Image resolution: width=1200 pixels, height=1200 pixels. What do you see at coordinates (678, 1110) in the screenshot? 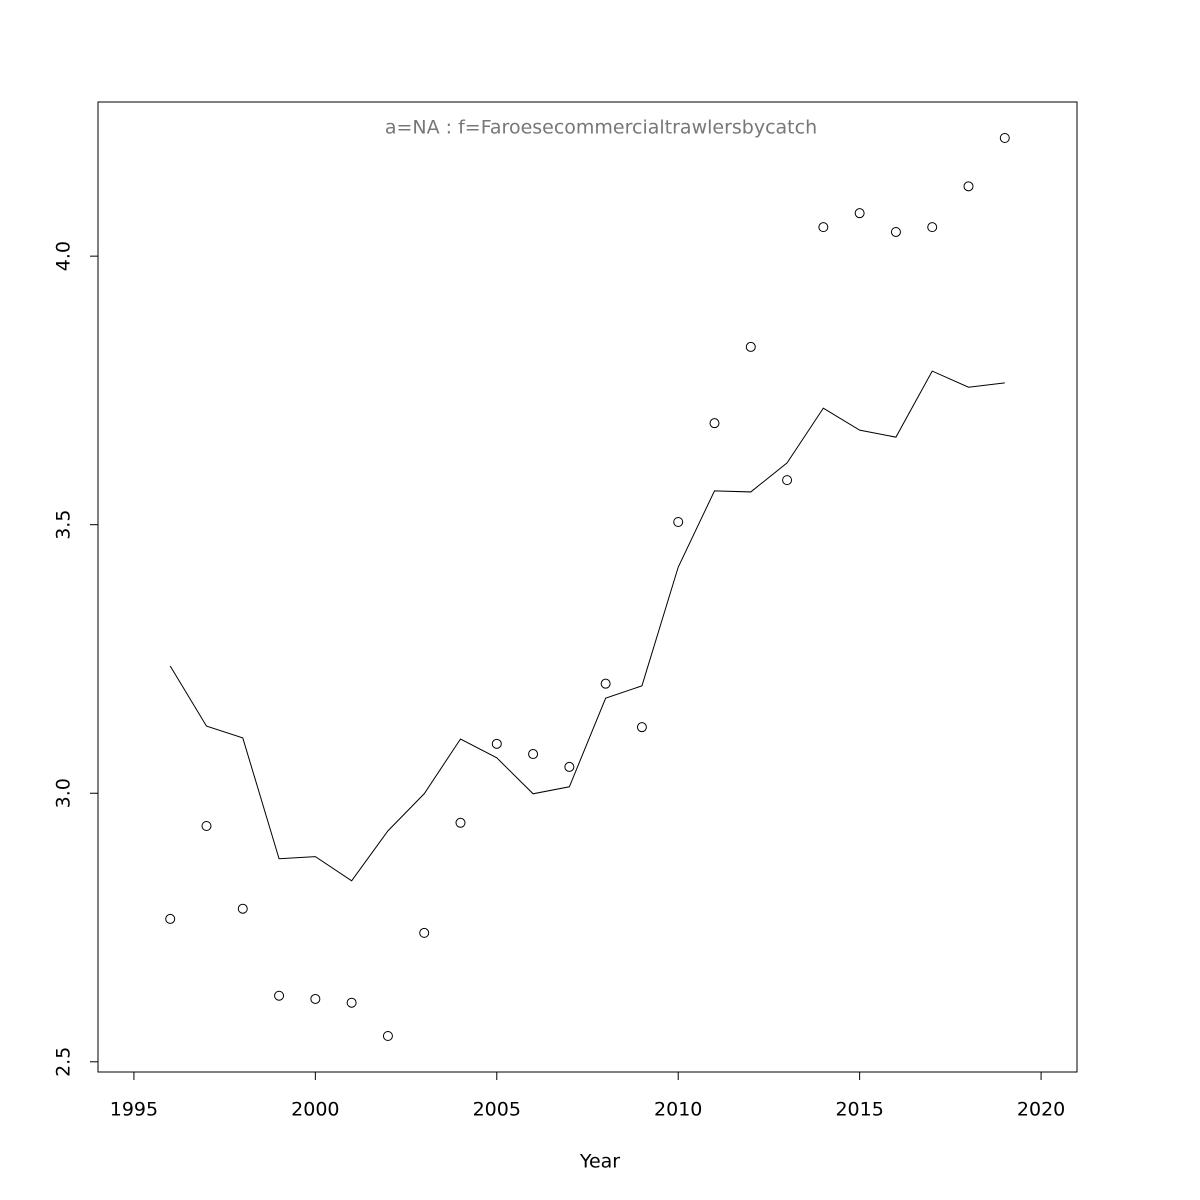
I see `x-tick-label: 2010` at bounding box center [678, 1110].